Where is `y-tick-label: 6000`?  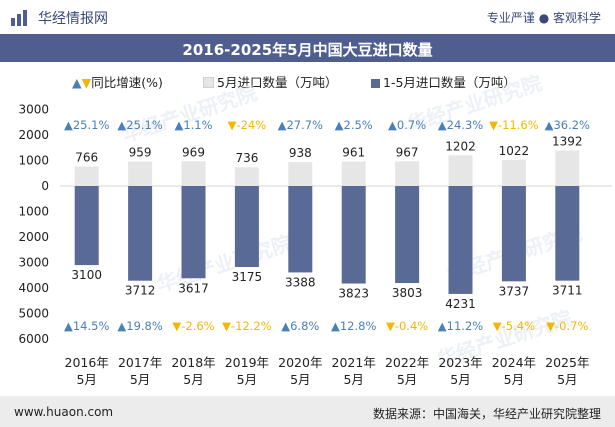
y-tick-label: 6000 is located at coordinates (33, 339).